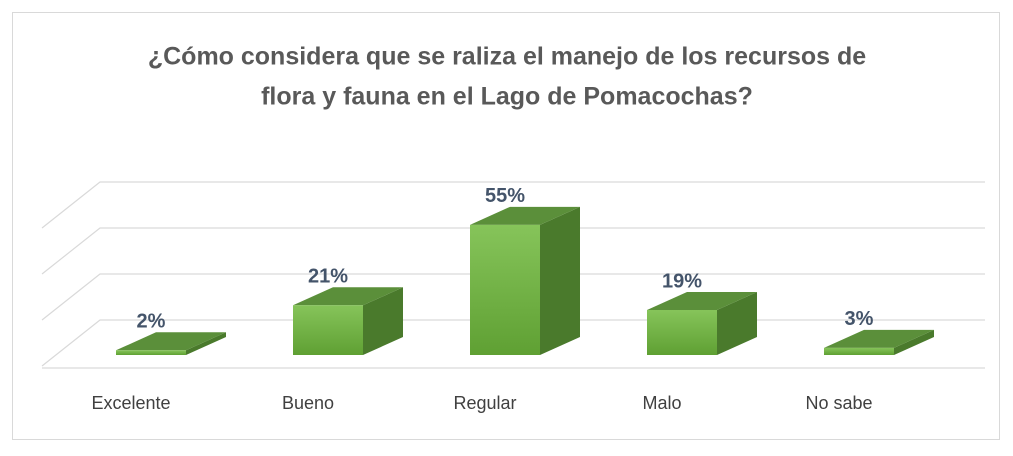 Image resolution: width=1013 pixels, height=456 pixels. Describe the element at coordinates (484, 403) in the screenshot. I see `x-tick-label: Regular` at that location.